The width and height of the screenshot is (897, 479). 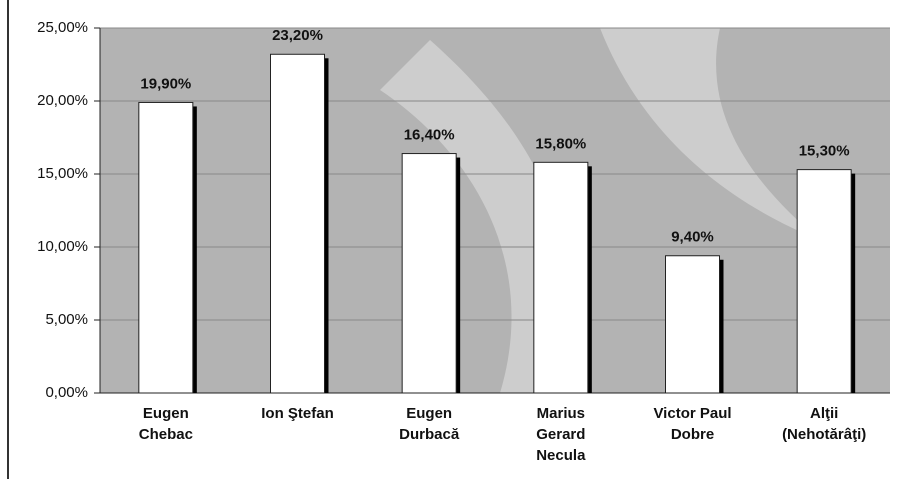 What do you see at coordinates (62, 173) in the screenshot?
I see `y-tick-label: 15,00%` at bounding box center [62, 173].